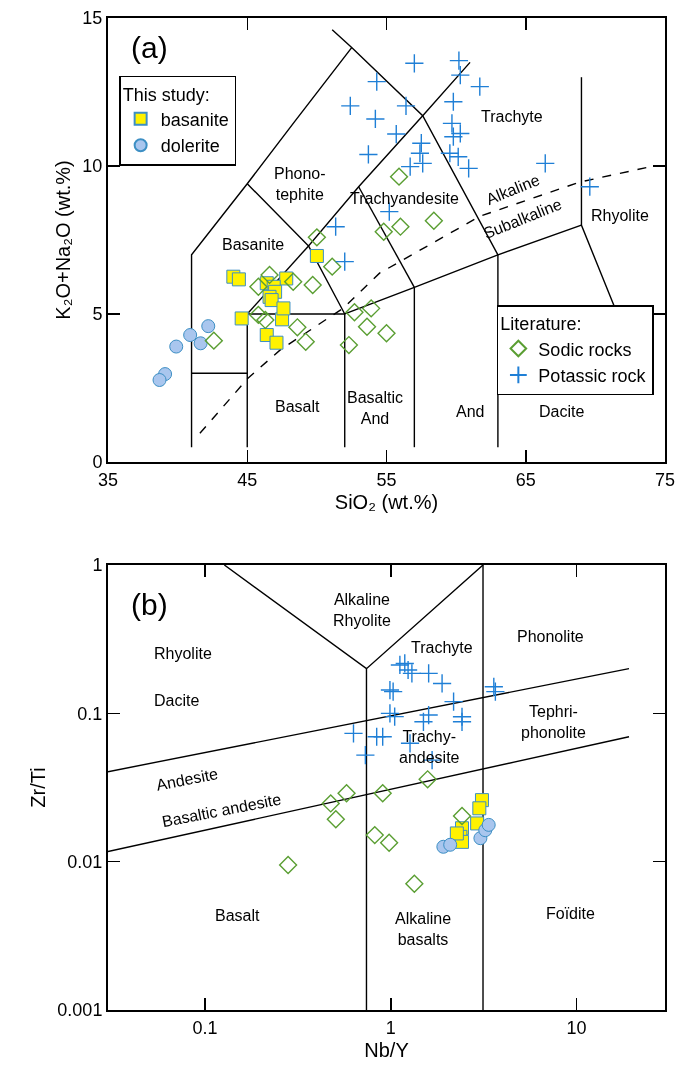 The height and width of the screenshot is (1087, 695). I want to click on y-axis-title: K₂O+Na₂O (wt.%), so click(63, 240).